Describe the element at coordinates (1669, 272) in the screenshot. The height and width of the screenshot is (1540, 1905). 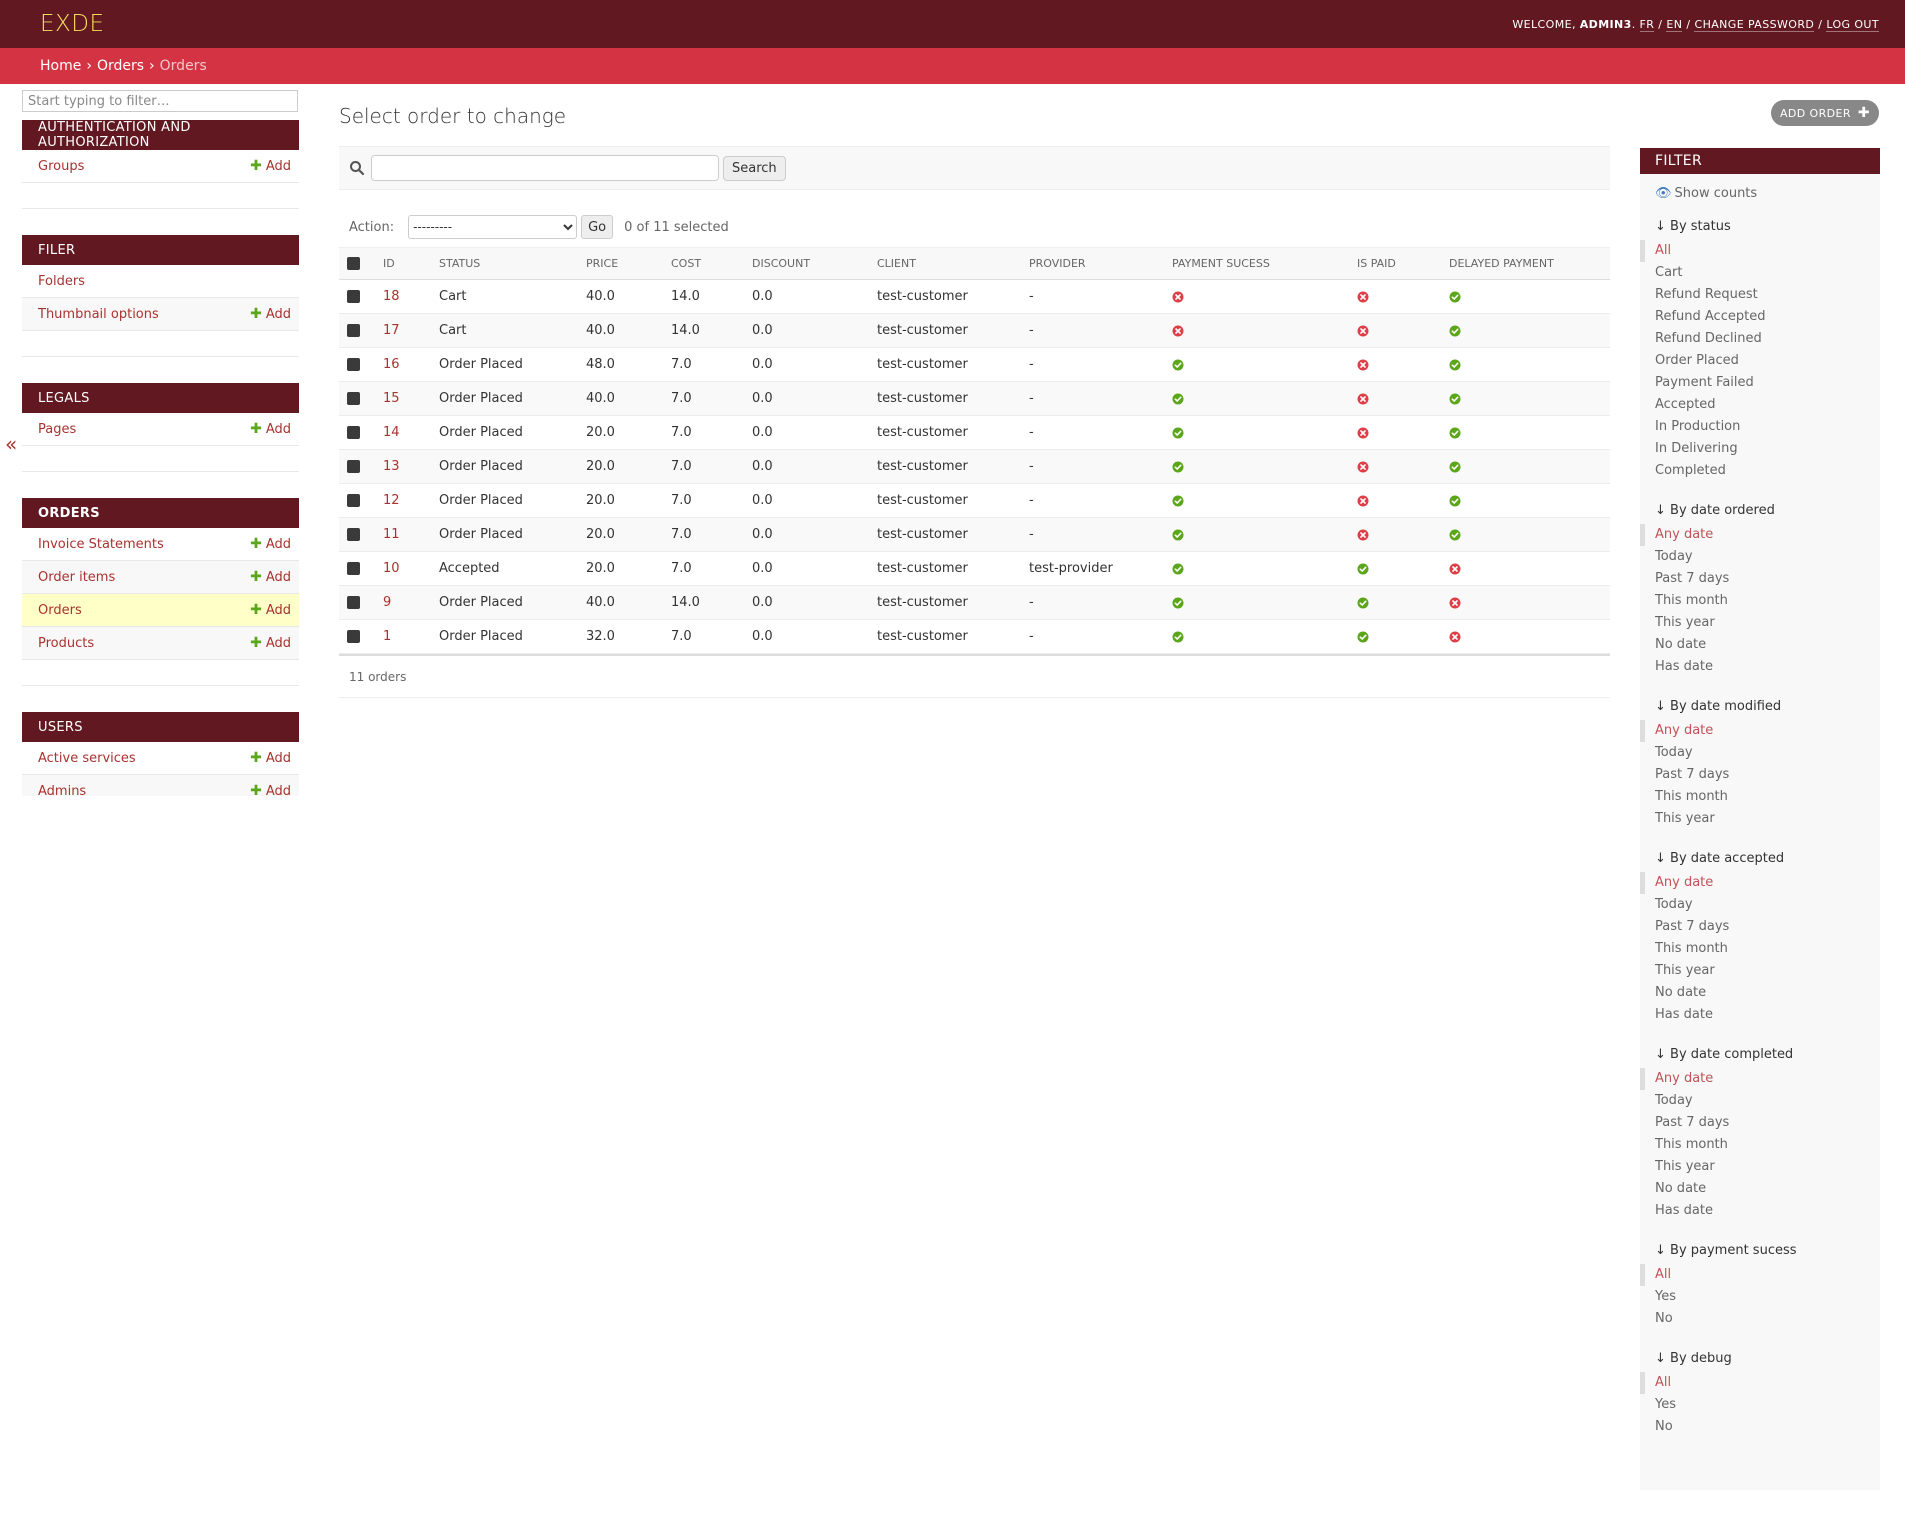
I see `filter-option-link: Cart` at that location.